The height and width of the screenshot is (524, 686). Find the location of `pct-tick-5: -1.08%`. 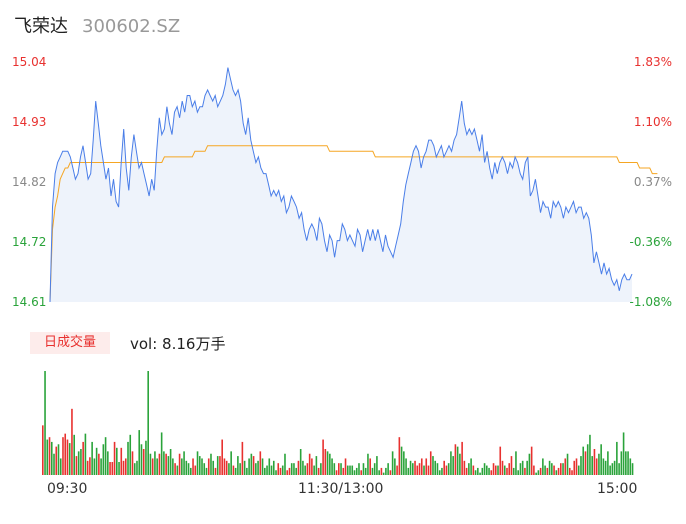

pct-tick-5: -1.08% is located at coordinates (650, 302).